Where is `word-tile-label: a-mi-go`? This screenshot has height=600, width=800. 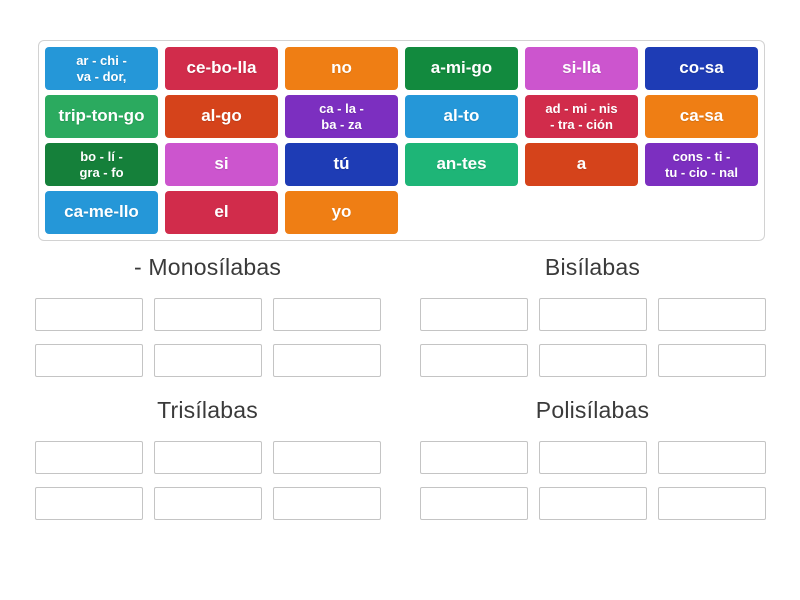
word-tile-label: a-mi-go is located at coordinates (461, 68).